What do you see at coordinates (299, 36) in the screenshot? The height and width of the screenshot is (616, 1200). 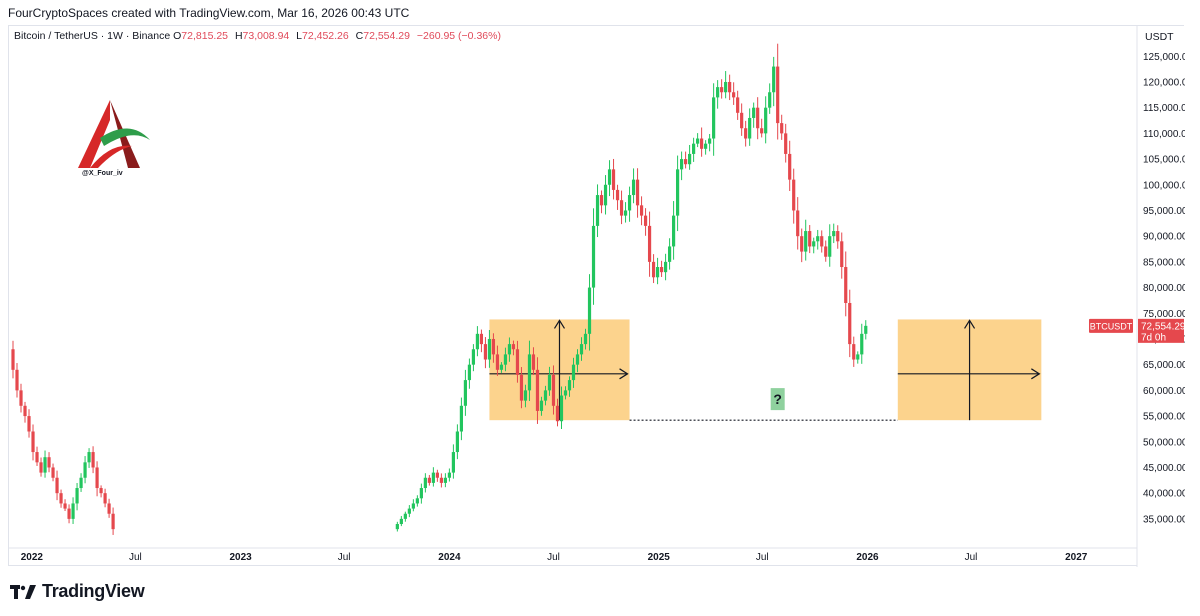 I see `low-label: L` at bounding box center [299, 36].